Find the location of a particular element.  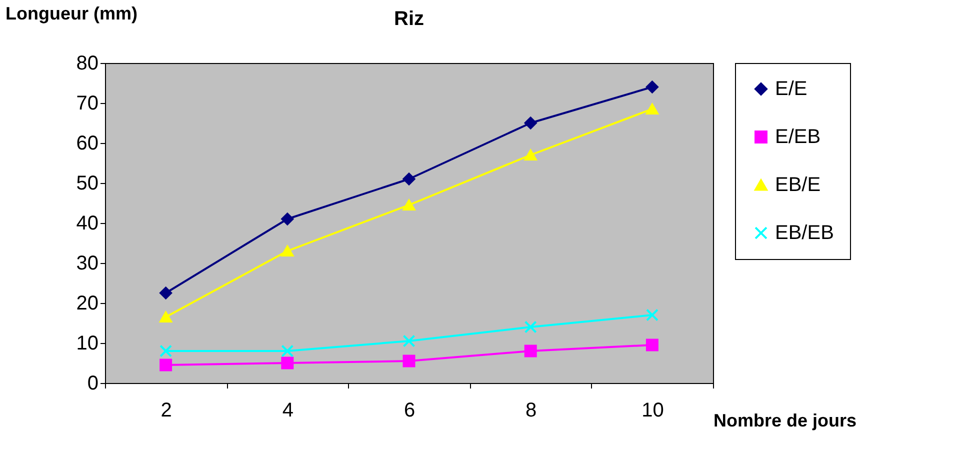

x-tick-label: 2 is located at coordinates (166, 411).